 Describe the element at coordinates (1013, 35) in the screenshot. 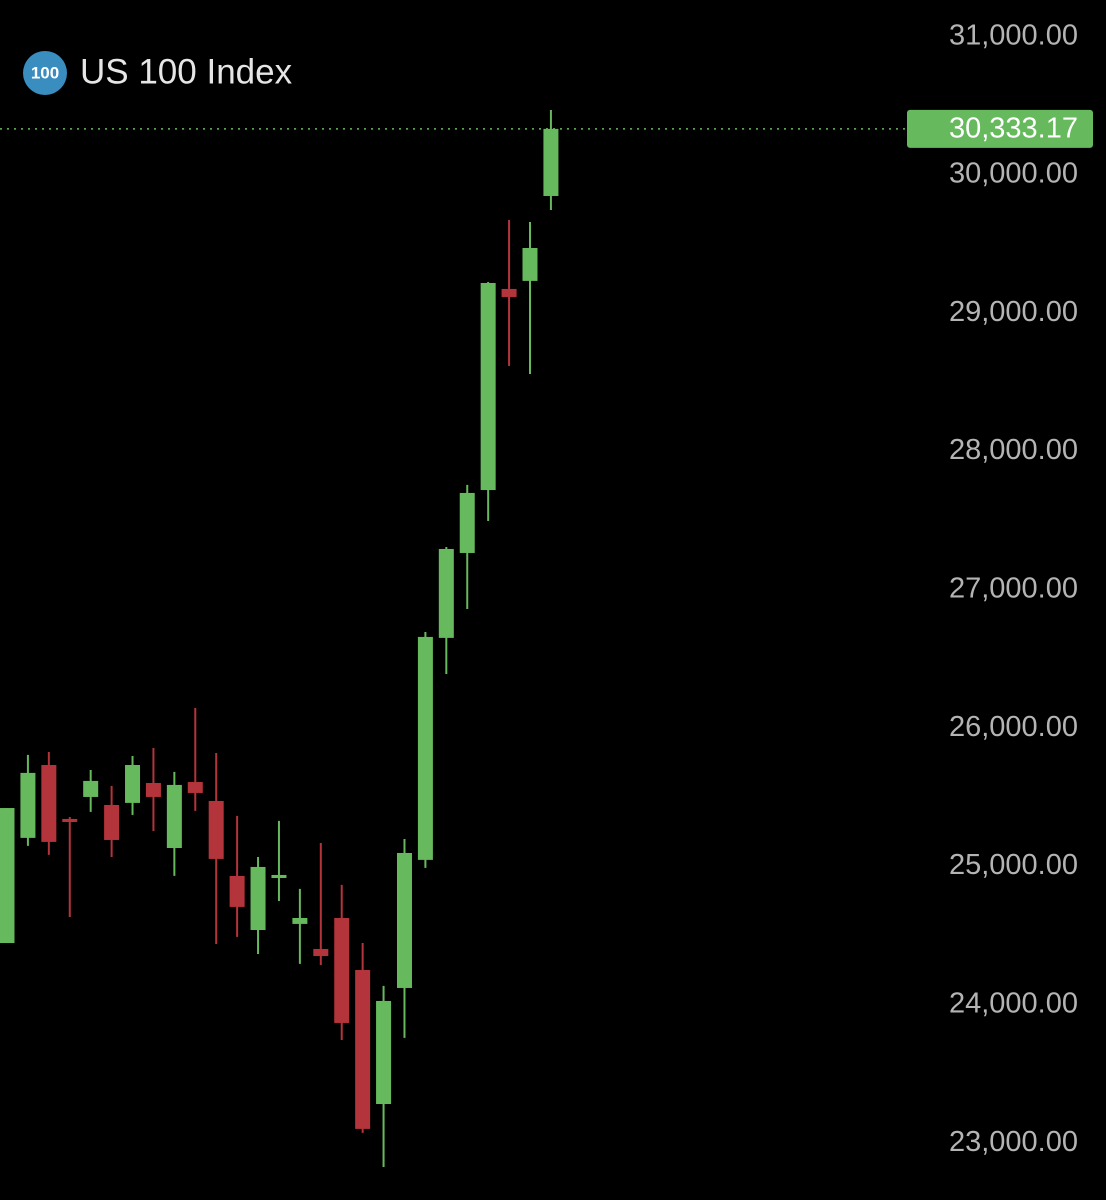

I see `y-tick-label: 31,000.00` at that location.